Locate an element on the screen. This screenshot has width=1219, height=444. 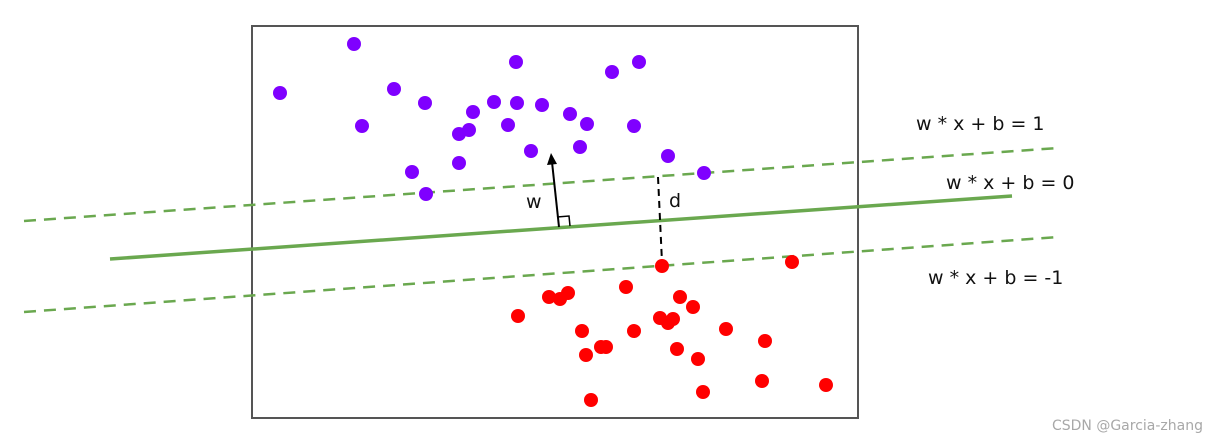
positive-margin-line is located at coordinates (541, 184).